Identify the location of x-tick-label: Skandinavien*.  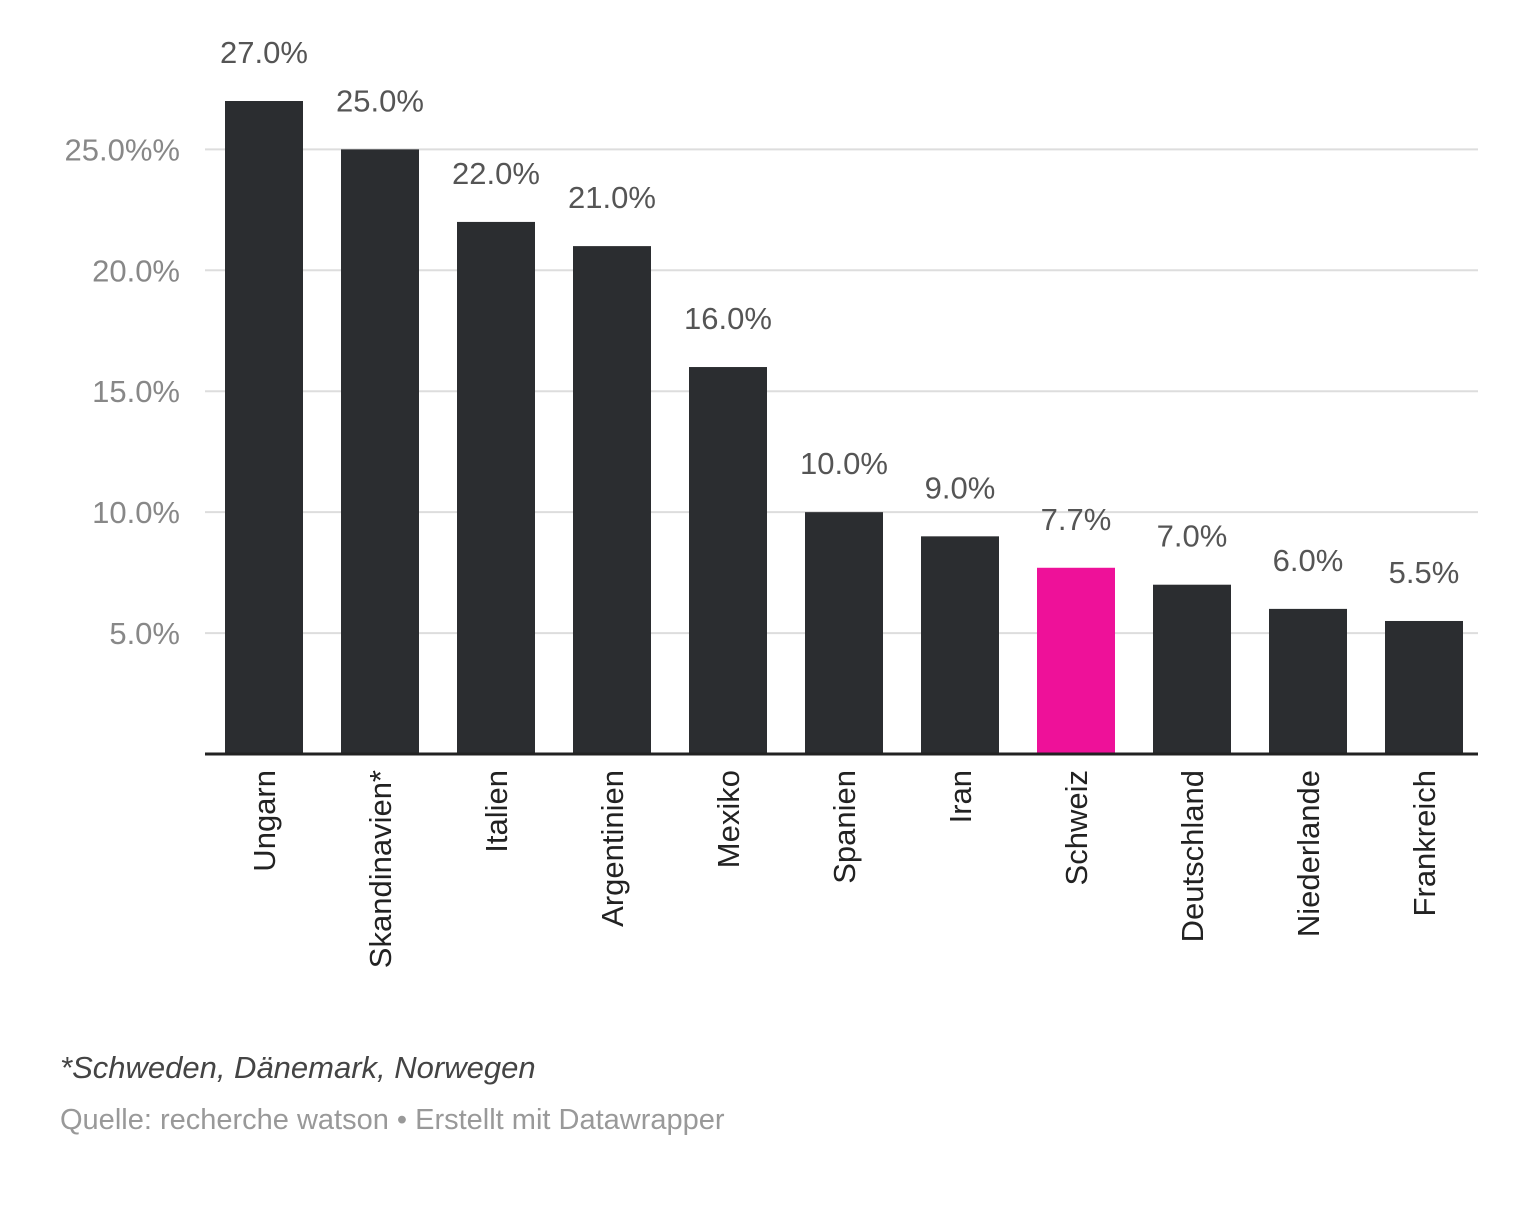
(380, 869).